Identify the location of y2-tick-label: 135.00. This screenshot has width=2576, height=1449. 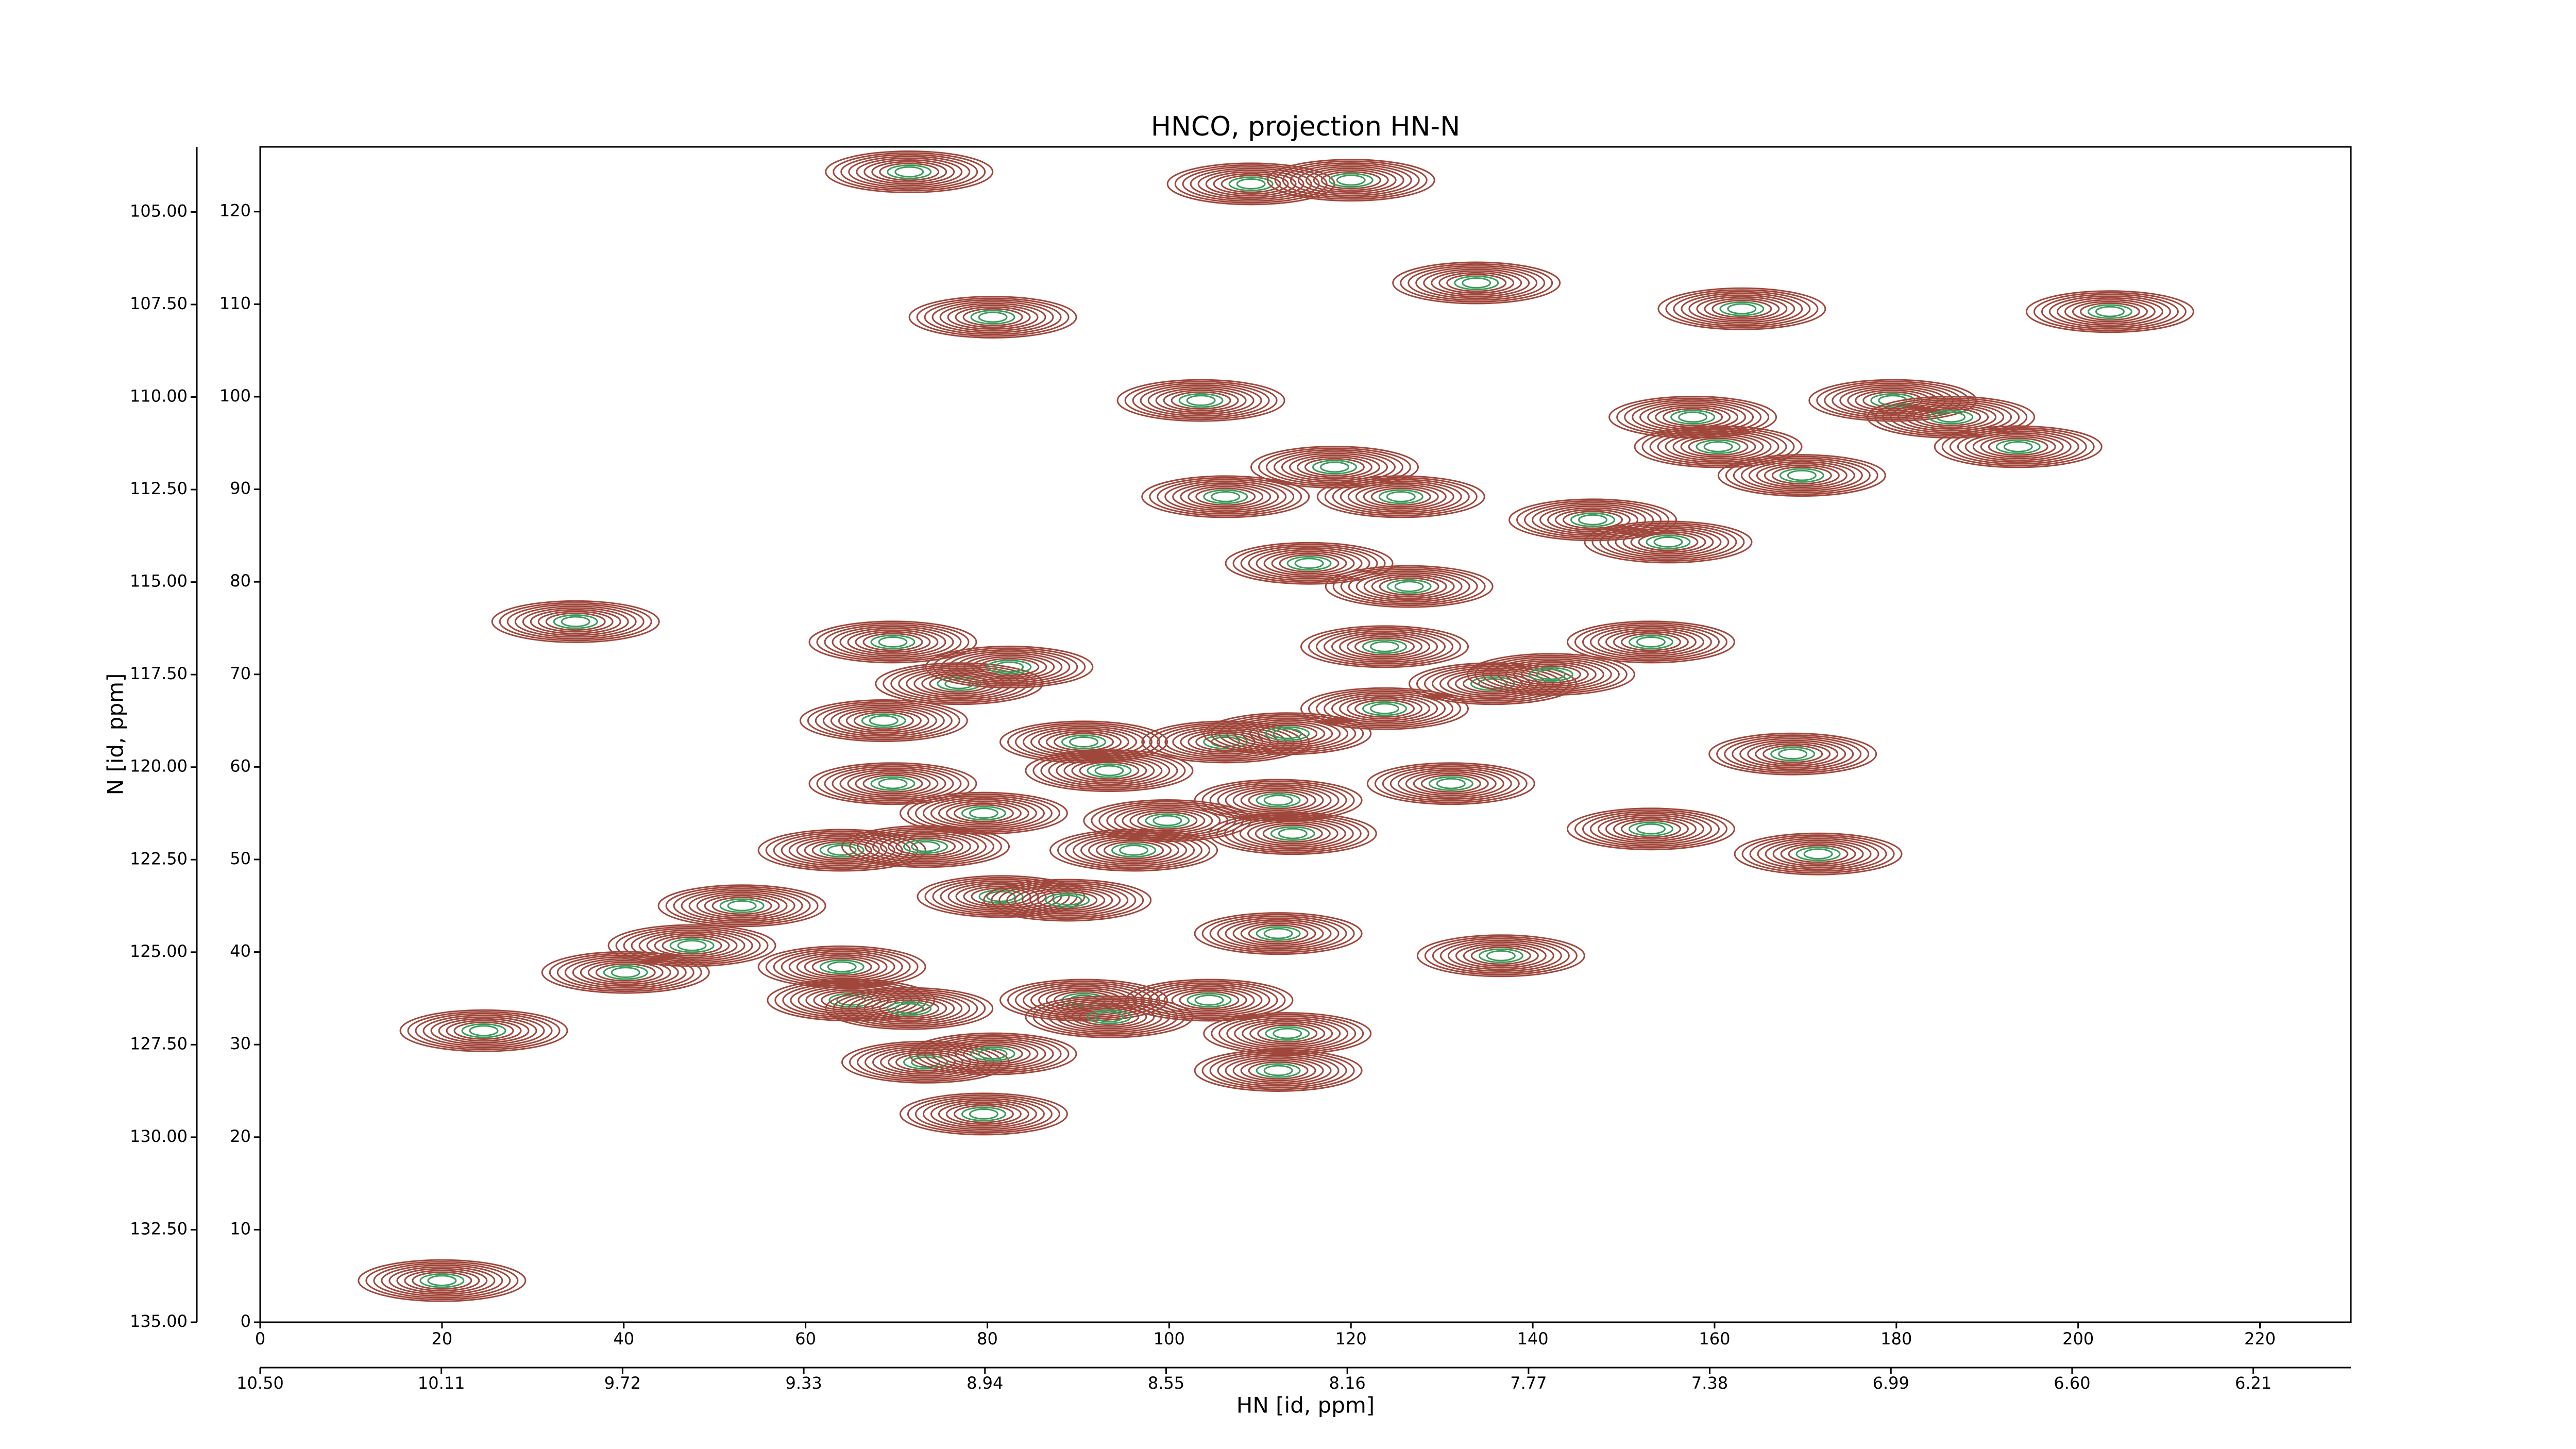
(159, 1321).